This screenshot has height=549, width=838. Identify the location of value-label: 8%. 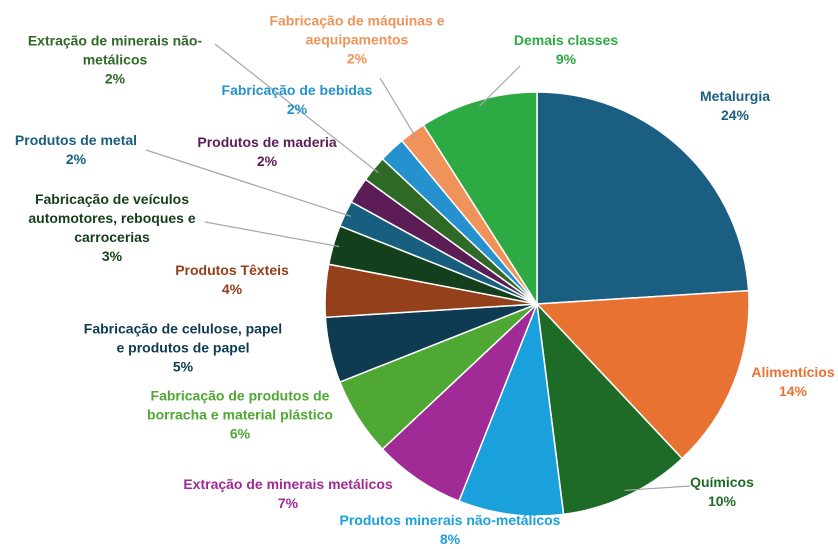
(450, 539).